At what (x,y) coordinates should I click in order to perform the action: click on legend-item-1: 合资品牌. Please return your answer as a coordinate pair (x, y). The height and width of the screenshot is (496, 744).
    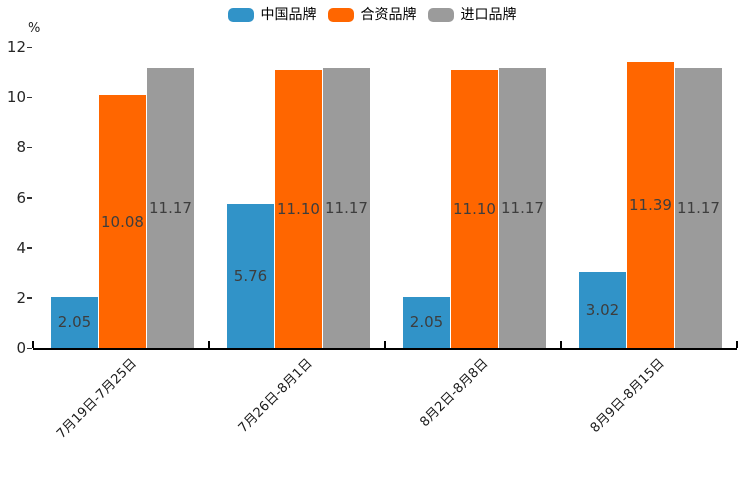
    Looking at the image, I should click on (372, 15).